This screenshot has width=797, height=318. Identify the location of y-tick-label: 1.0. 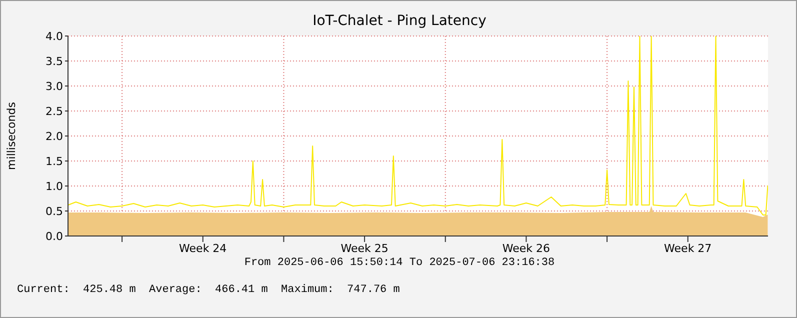
(54, 186).